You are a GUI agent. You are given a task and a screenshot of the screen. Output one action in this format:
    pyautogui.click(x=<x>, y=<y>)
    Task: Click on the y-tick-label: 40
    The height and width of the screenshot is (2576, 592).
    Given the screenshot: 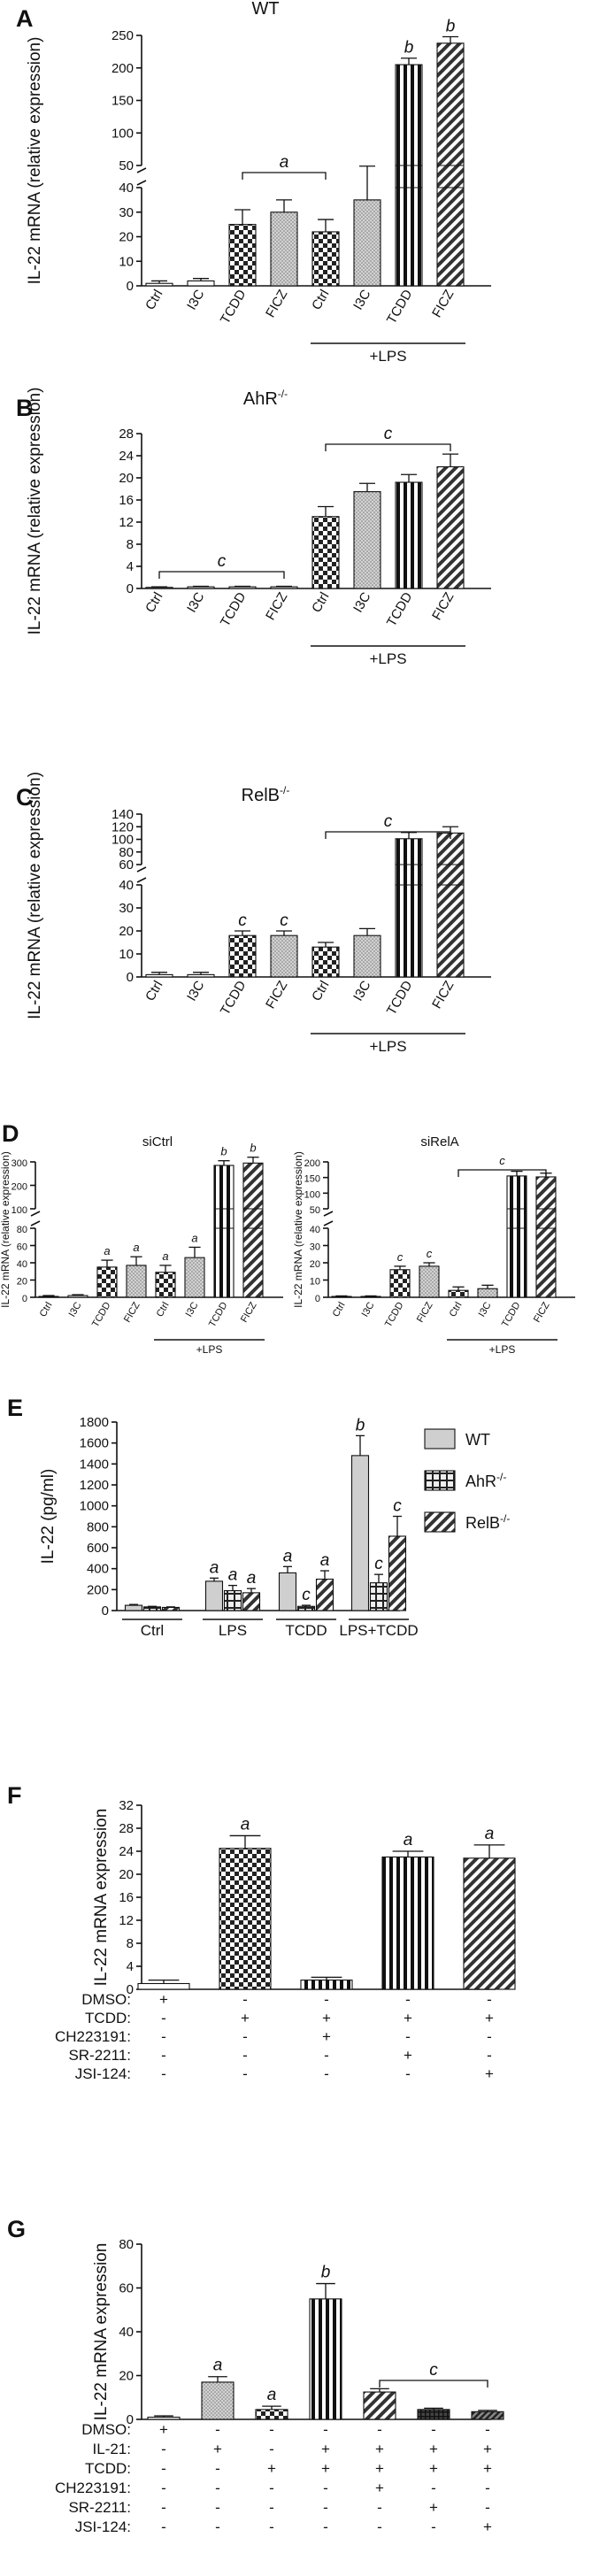 What is the action you would take?
    pyautogui.click(x=126, y=188)
    